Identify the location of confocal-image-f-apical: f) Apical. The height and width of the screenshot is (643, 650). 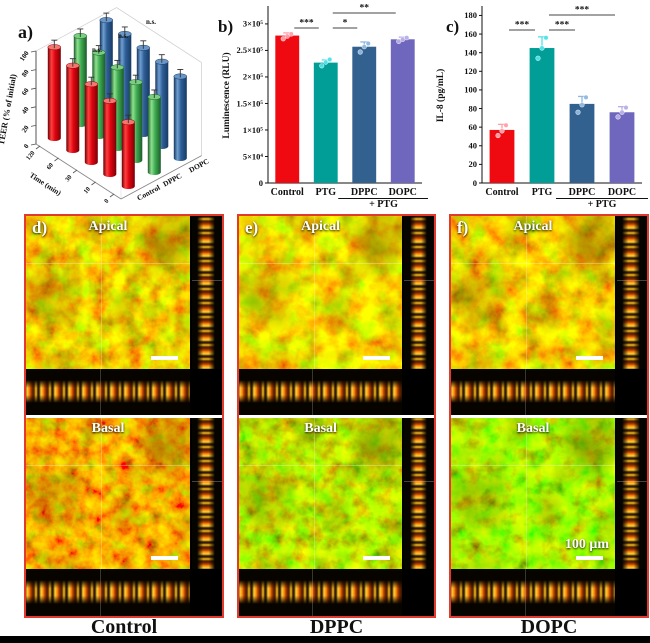
(533, 292).